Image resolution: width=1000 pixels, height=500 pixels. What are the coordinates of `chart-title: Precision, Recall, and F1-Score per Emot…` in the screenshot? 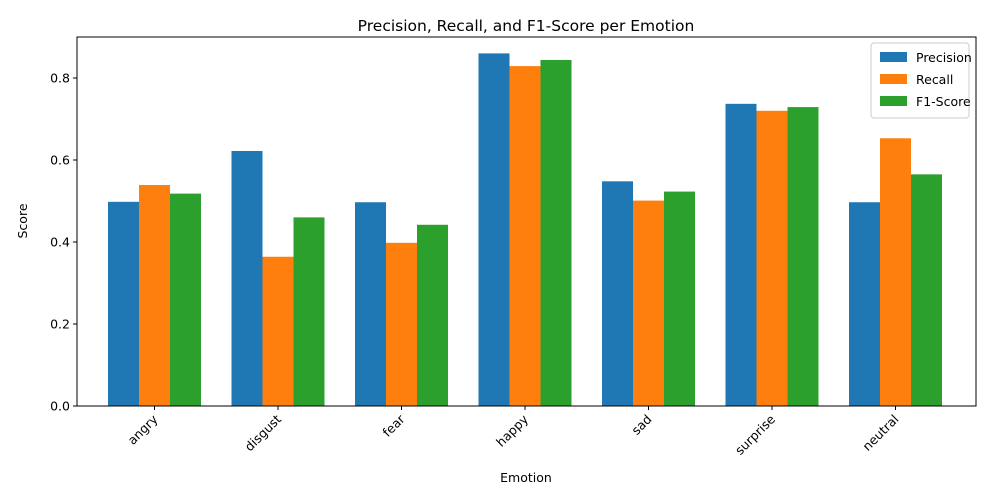 It's located at (526, 26).